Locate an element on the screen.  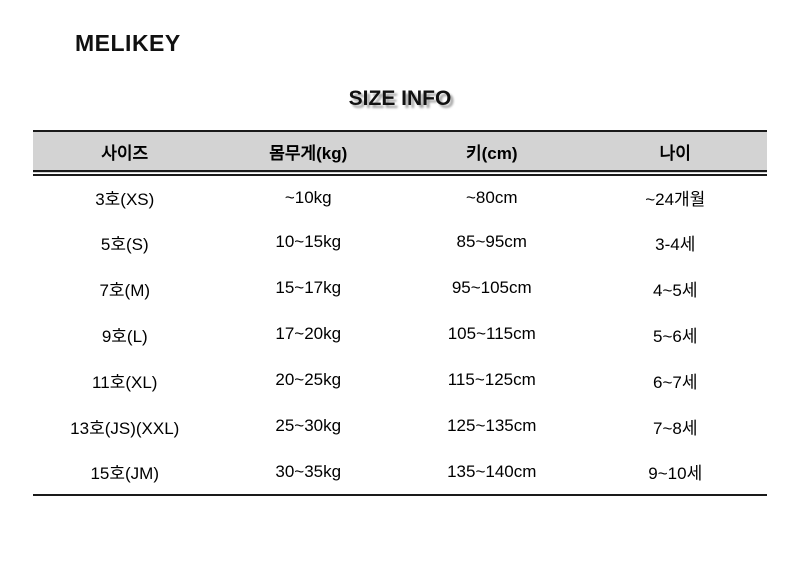
table-row: 9호(L) 17~20kg 105~115cm 5~6세 is located at coordinates (400, 334).